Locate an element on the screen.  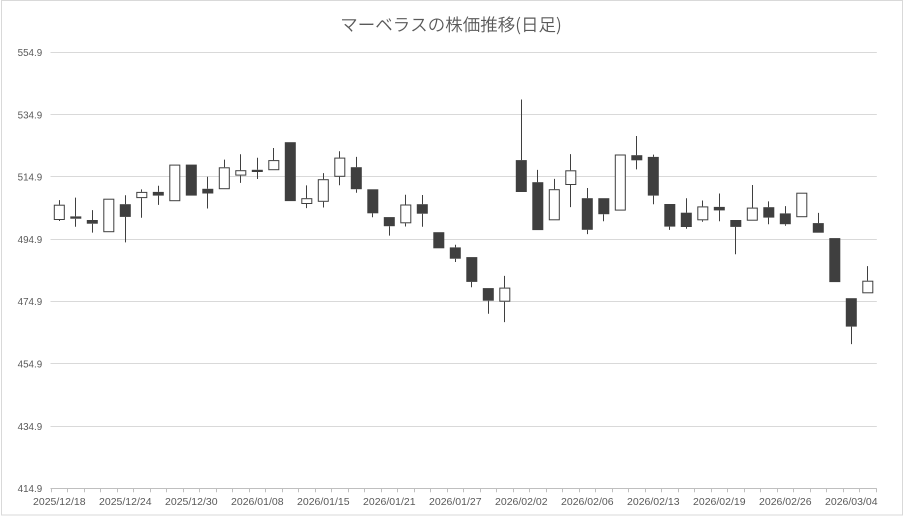
svg-text: 434.9 is located at coordinates (30, 427).